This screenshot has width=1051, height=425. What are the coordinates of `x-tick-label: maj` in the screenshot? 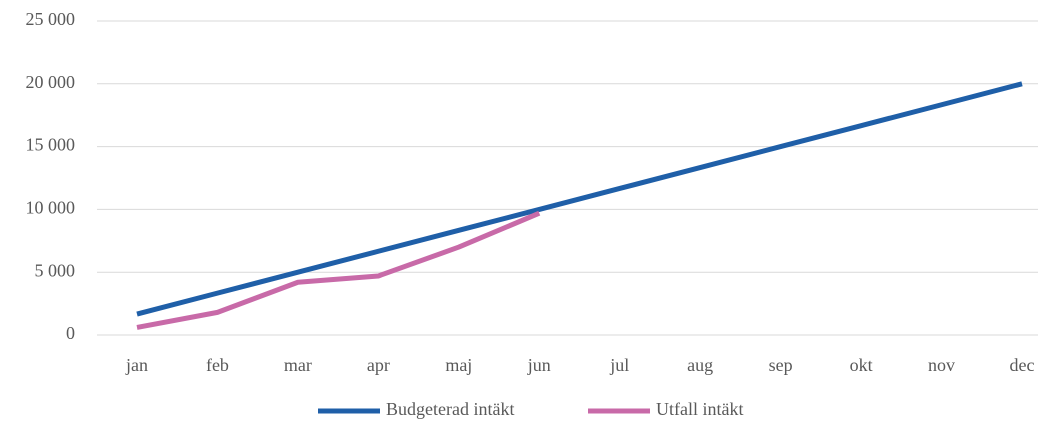 It's located at (458, 365).